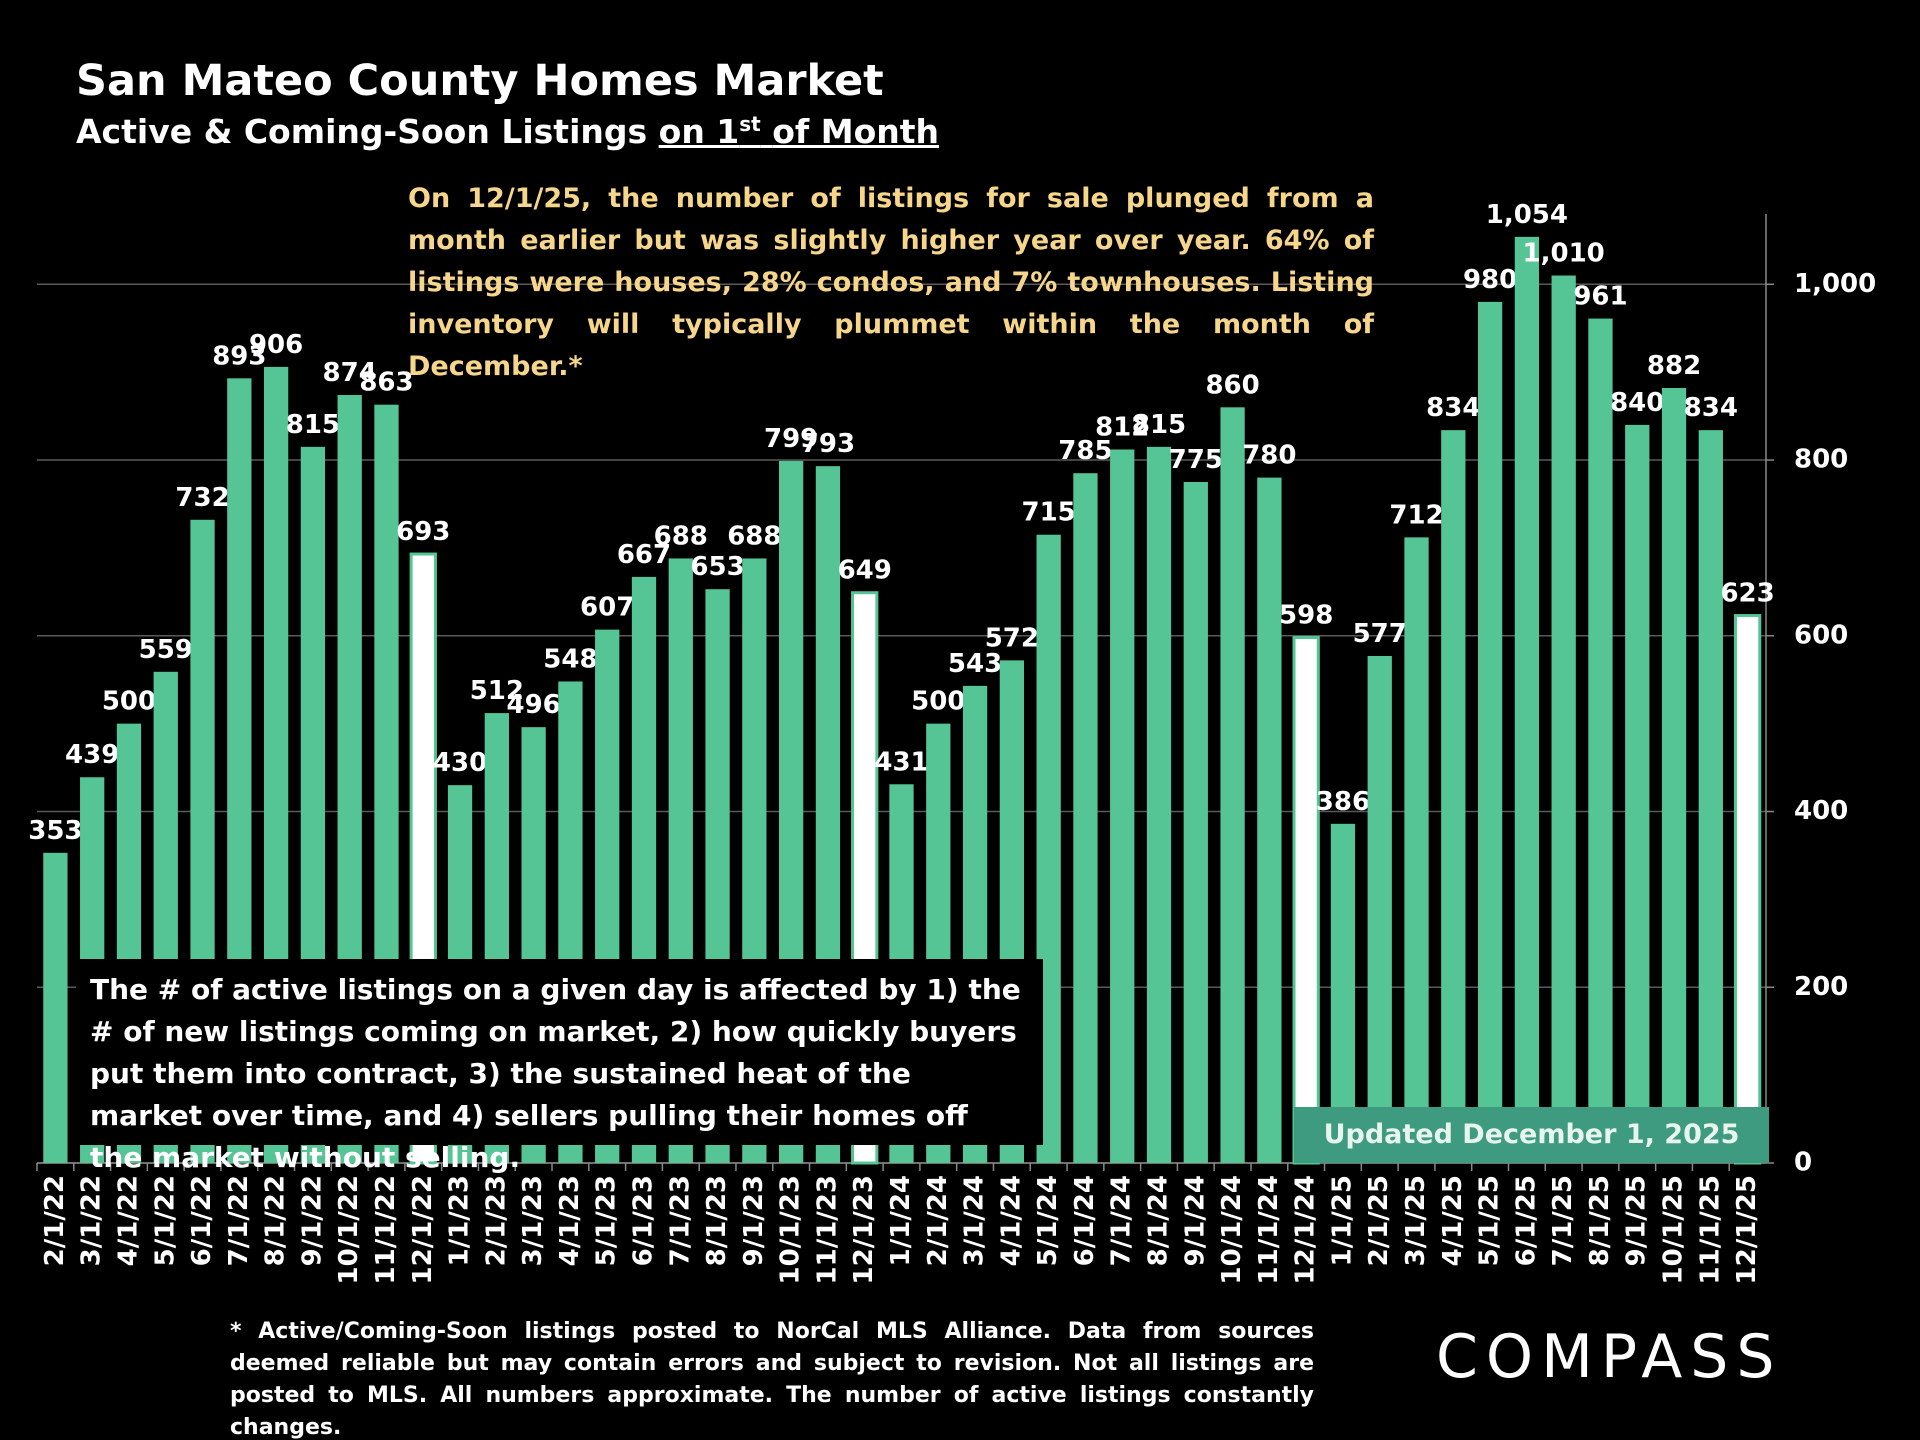  What do you see at coordinates (362, 131) in the screenshot?
I see `subtitle-text: Active & Coming-Soon Listings` at bounding box center [362, 131].